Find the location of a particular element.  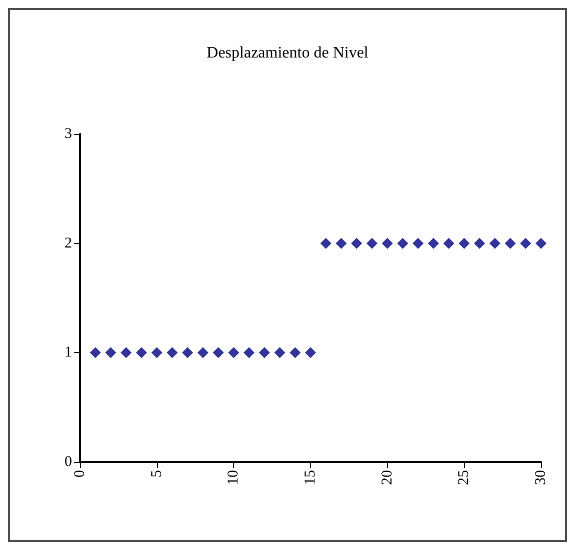

x-tick-label: 10 is located at coordinates (234, 477).